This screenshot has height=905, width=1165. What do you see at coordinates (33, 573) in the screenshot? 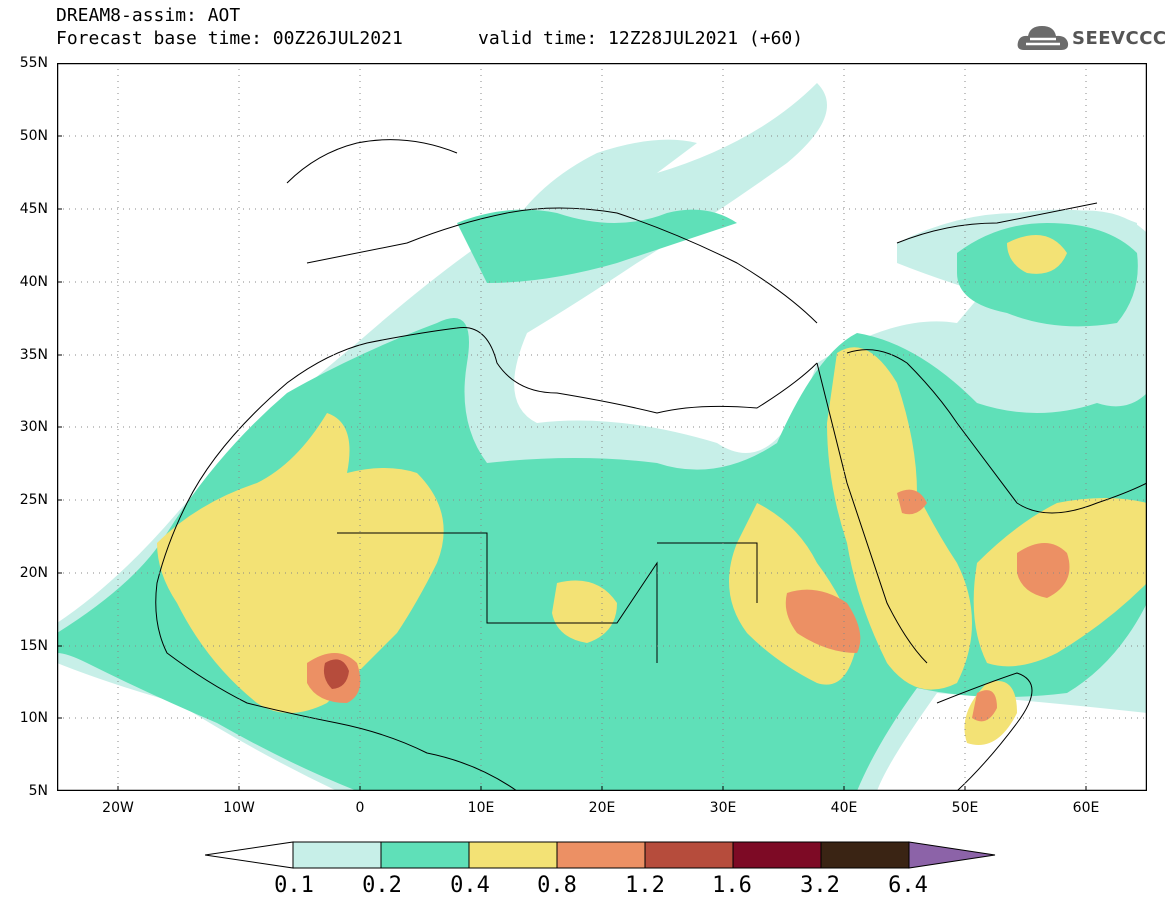
I see `lat-label: 20N` at bounding box center [33, 573].